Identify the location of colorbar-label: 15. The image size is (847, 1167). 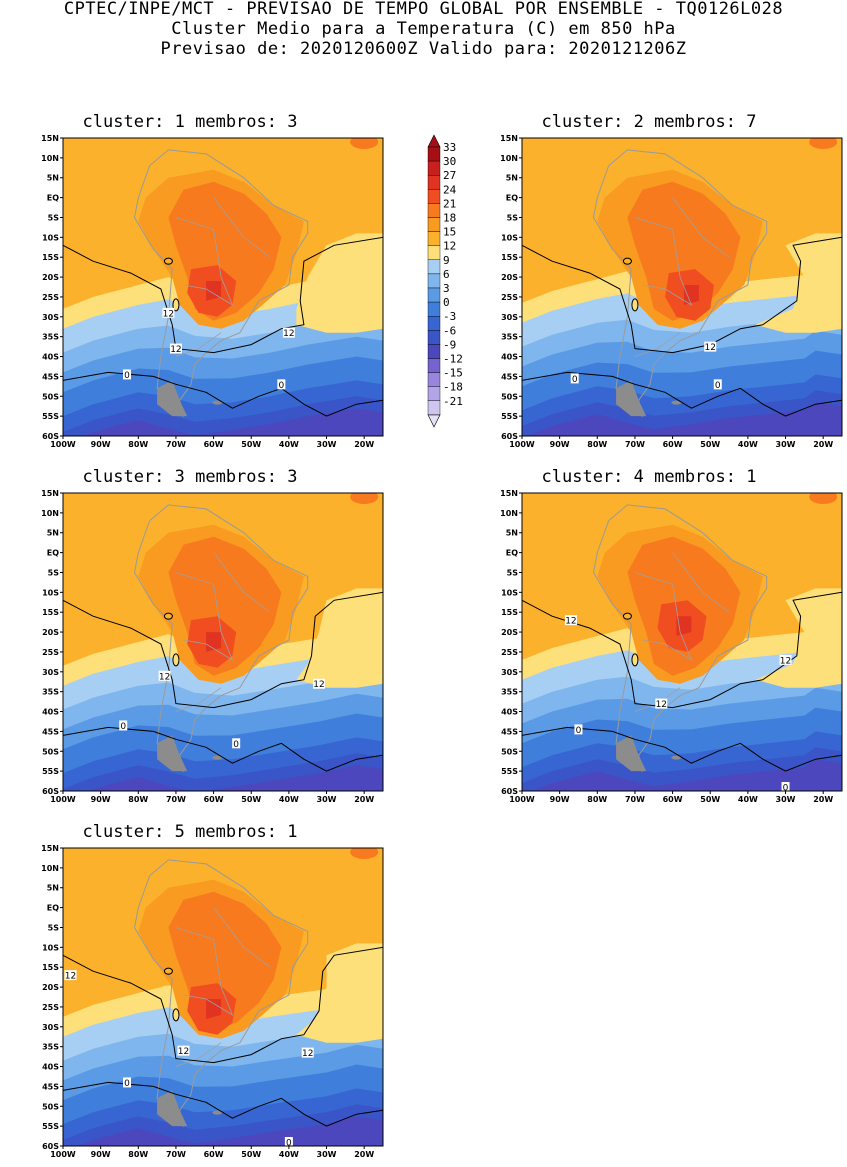
(449, 232).